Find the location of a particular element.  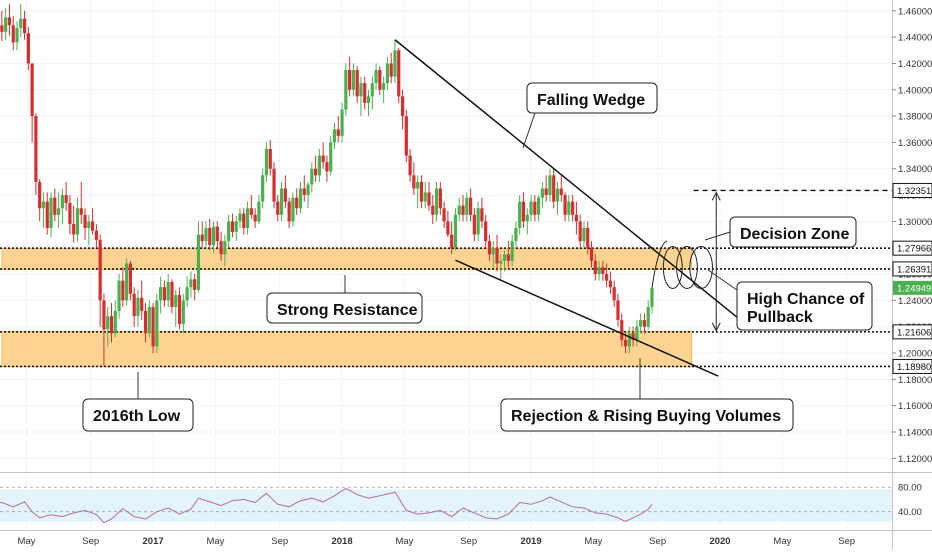

y-tick-label: 1.24000 is located at coordinates (915, 301).